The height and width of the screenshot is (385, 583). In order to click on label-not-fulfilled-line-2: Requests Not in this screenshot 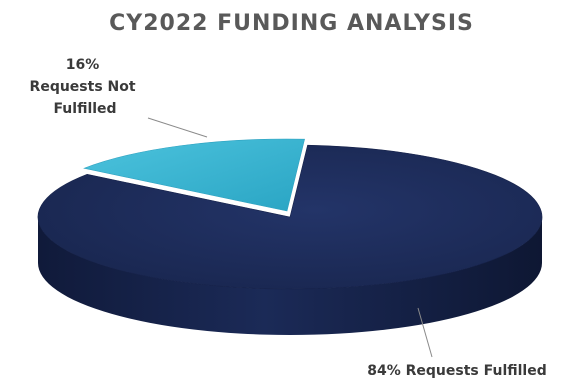, I will do `click(83, 87)`.